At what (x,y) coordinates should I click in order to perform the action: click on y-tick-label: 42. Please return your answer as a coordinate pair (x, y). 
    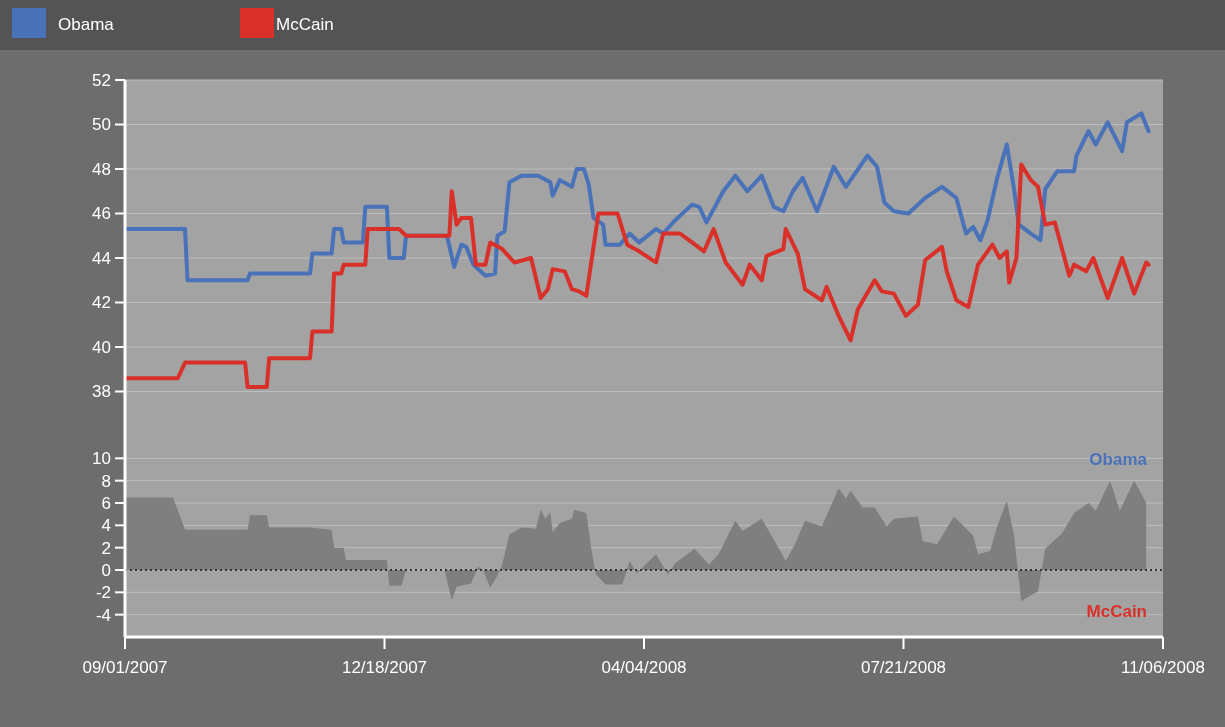
    Looking at the image, I should click on (101, 303).